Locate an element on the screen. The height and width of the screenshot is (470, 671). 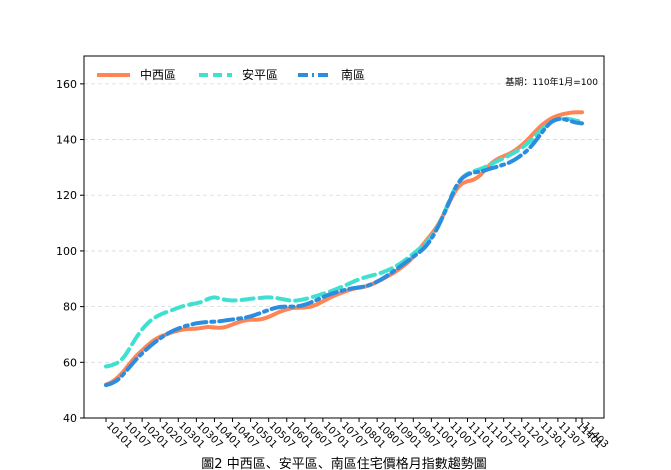
legend-label-series-1: 中西區 is located at coordinates (158, 74).